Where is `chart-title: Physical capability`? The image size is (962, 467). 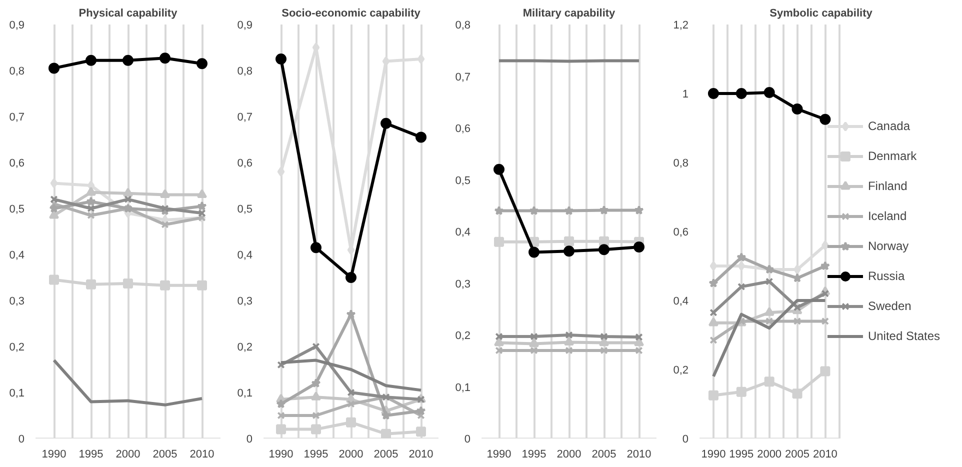
chart-title: Physical capability is located at coordinates (128, 14).